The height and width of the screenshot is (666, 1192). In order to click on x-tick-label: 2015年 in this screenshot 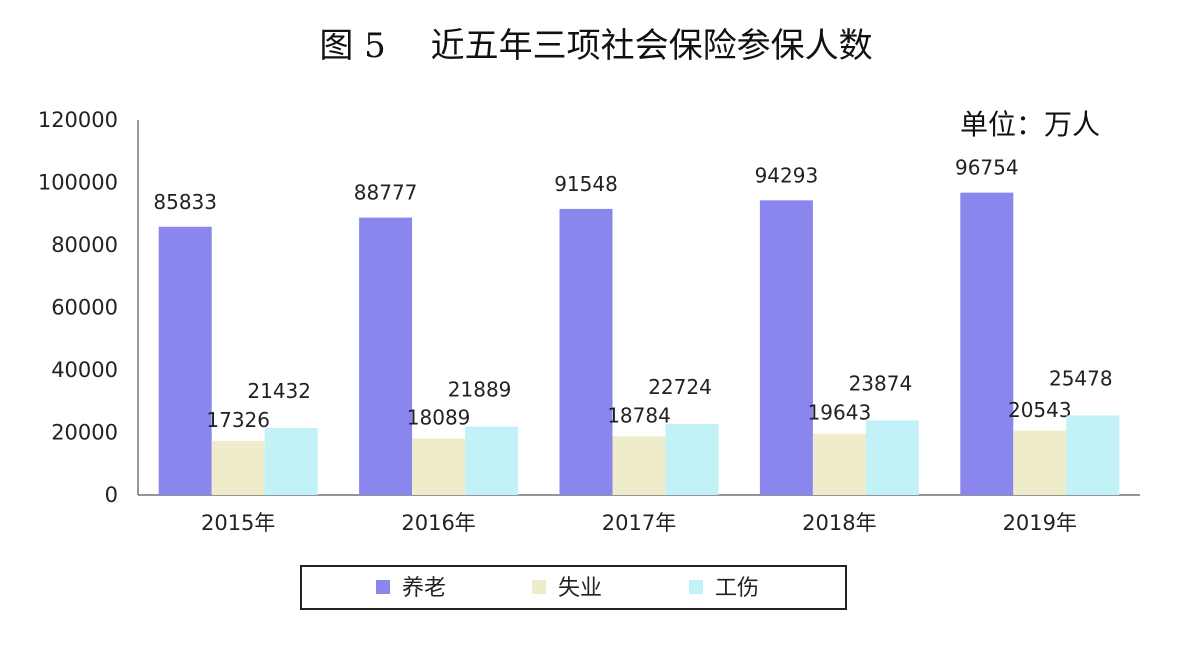, I will do `click(238, 523)`.